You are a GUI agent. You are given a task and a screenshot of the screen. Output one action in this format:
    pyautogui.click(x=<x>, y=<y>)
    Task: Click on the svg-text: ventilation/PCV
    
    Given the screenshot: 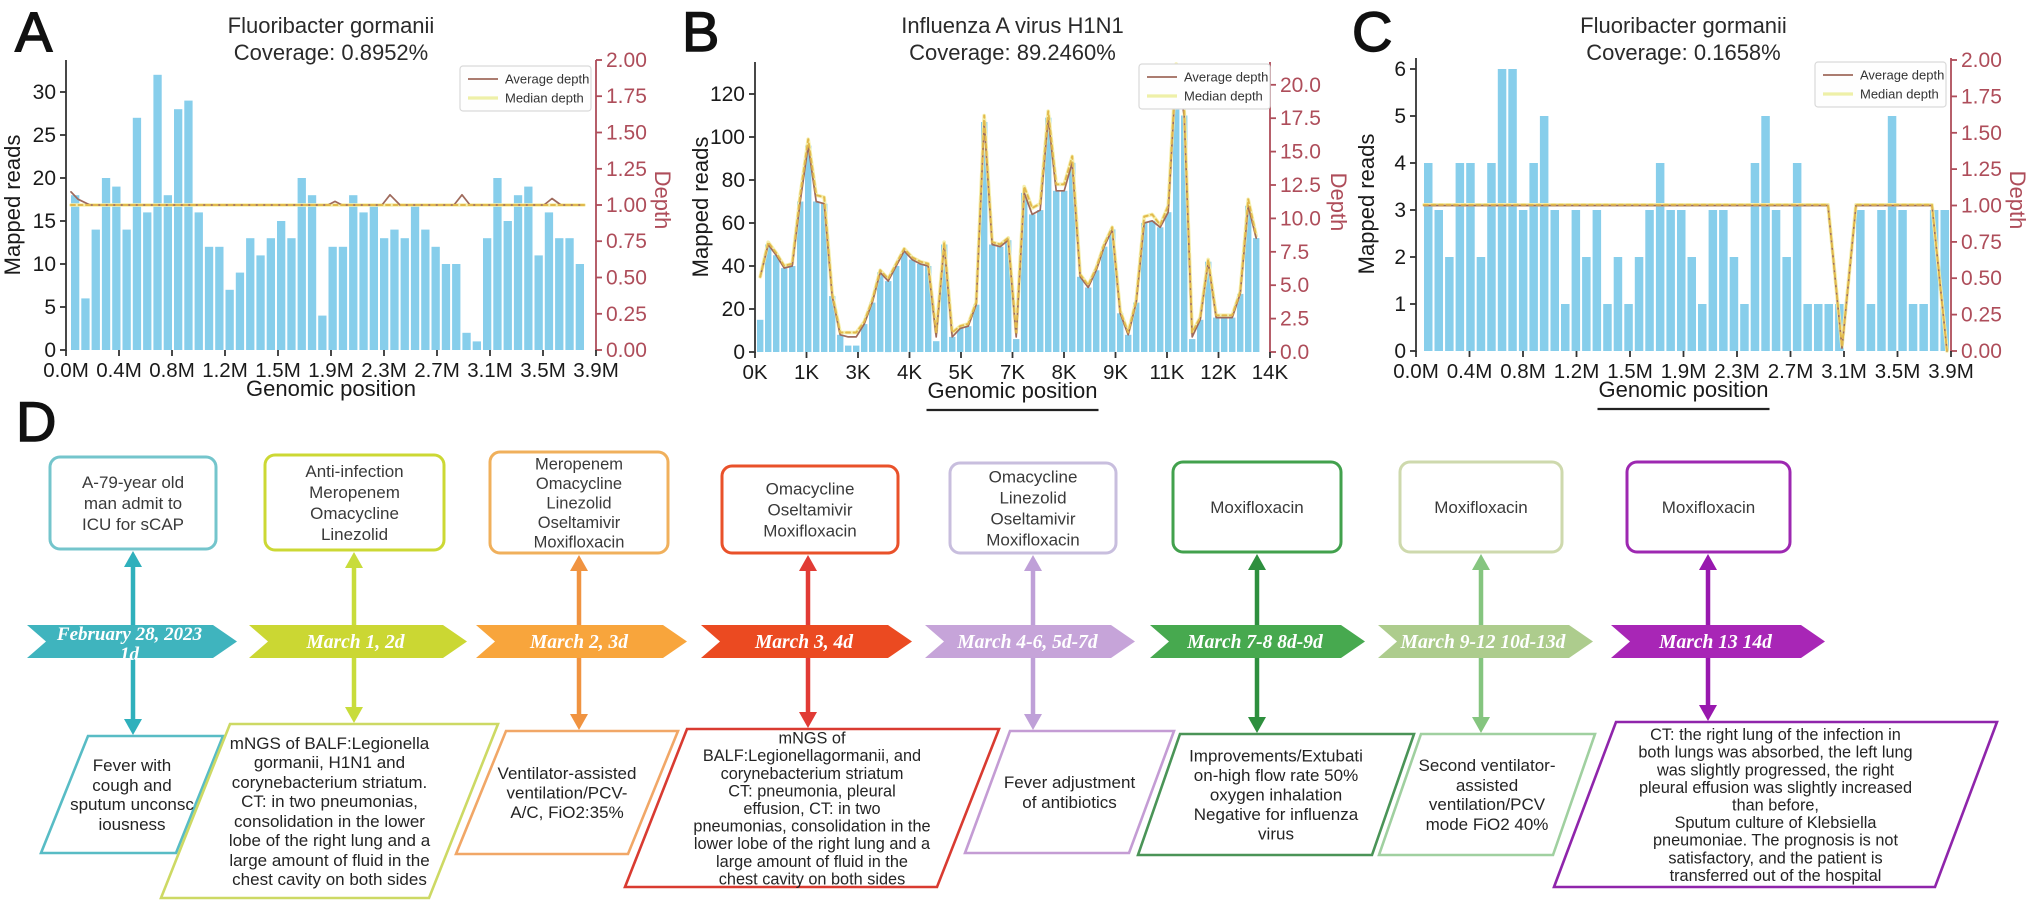 What is the action you would take?
    pyautogui.click(x=1487, y=804)
    